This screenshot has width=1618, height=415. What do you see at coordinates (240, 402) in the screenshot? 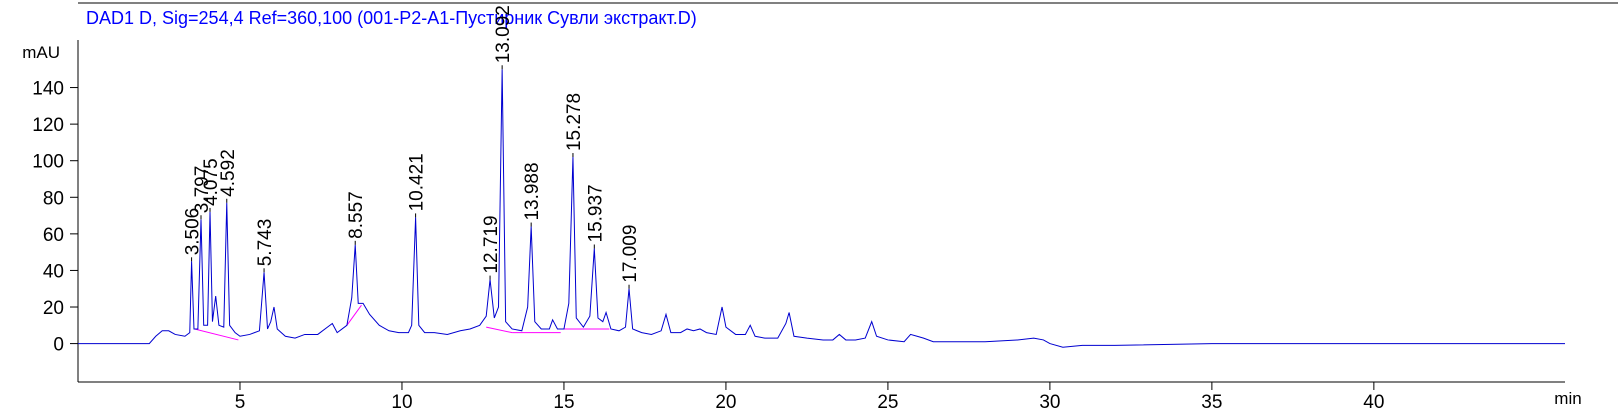
I see `x-tick-label: 5` at bounding box center [240, 402].